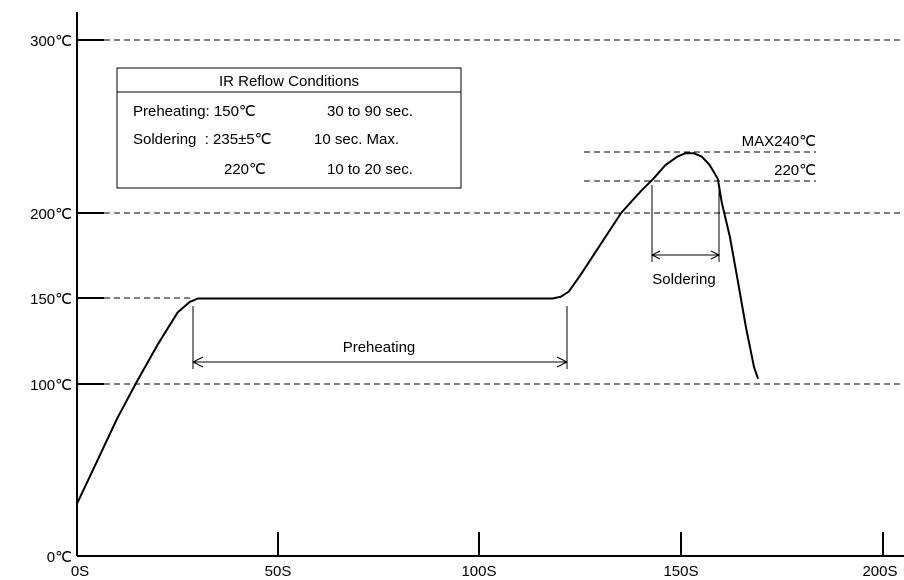 The height and width of the screenshot is (580, 904). Describe the element at coordinates (356, 139) in the screenshot. I see `conditions-row-2-value: 10 sec. Max.` at that location.